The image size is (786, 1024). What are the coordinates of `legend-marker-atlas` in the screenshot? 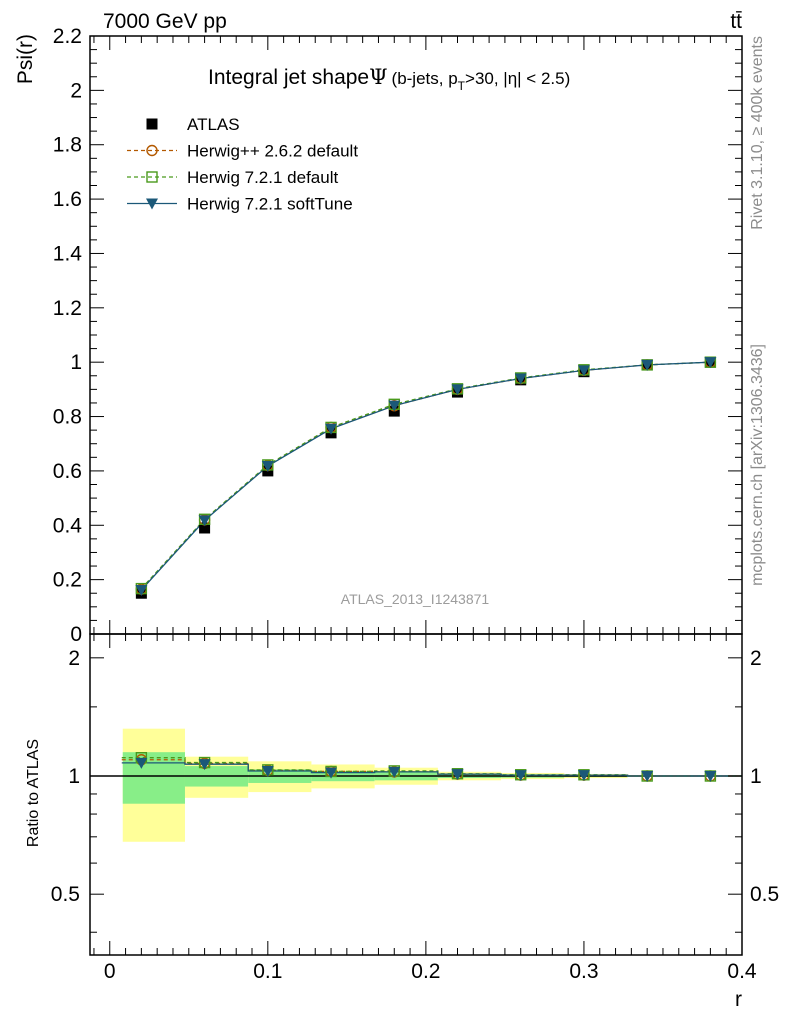 It's located at (152, 124).